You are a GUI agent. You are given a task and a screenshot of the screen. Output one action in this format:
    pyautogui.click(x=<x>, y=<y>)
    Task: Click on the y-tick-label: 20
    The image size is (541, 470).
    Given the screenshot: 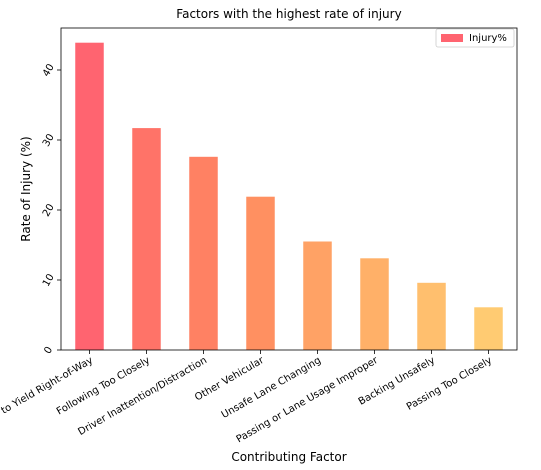 What is the action you would take?
    pyautogui.click(x=49, y=210)
    